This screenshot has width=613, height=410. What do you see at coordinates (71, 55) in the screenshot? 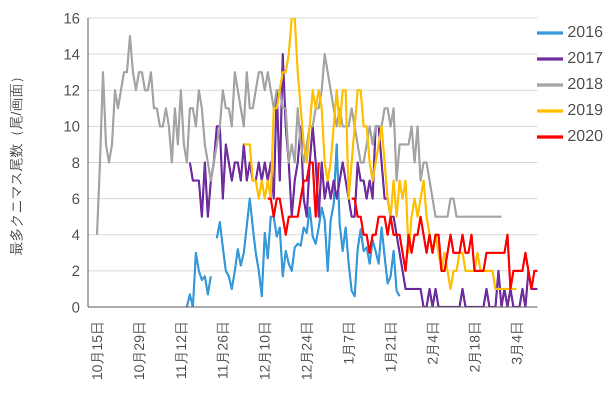
I see `y-tick-label: 14` at bounding box center [71, 55].